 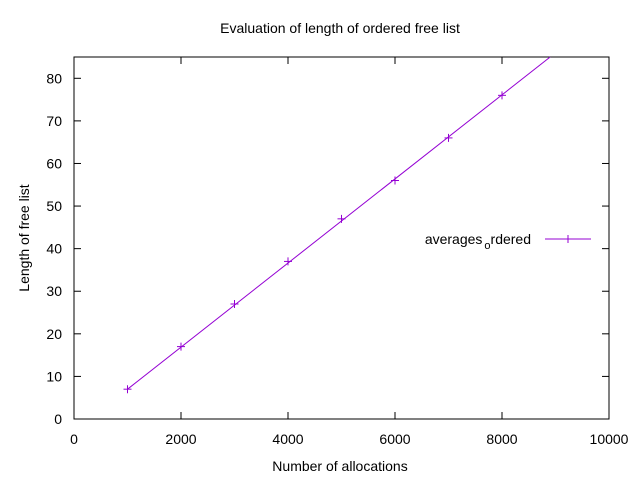 What do you see at coordinates (54, 206) in the screenshot?
I see `y-tick-label: 50` at bounding box center [54, 206].